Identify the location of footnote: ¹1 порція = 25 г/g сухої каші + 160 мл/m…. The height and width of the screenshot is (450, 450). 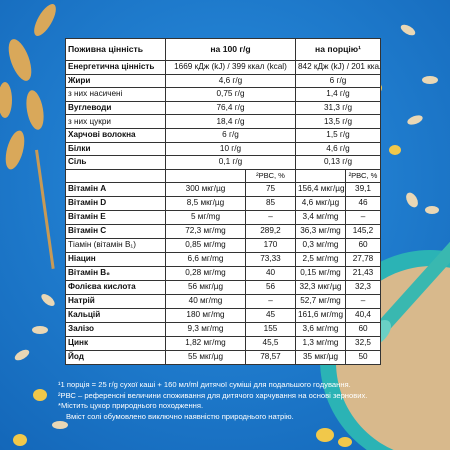
(204, 384).